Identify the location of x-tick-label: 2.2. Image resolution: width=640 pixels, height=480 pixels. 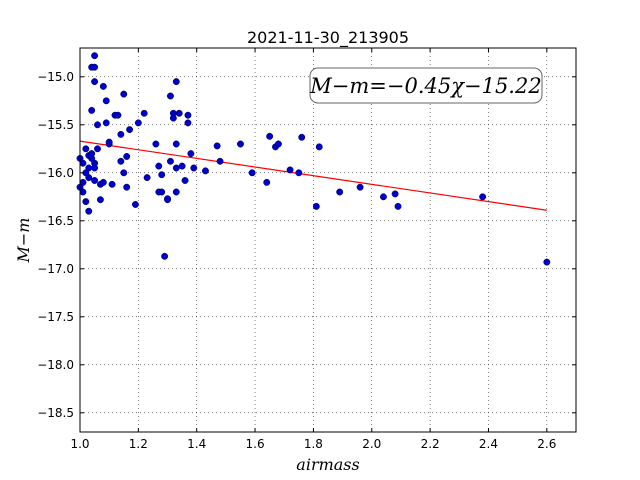
(430, 444).